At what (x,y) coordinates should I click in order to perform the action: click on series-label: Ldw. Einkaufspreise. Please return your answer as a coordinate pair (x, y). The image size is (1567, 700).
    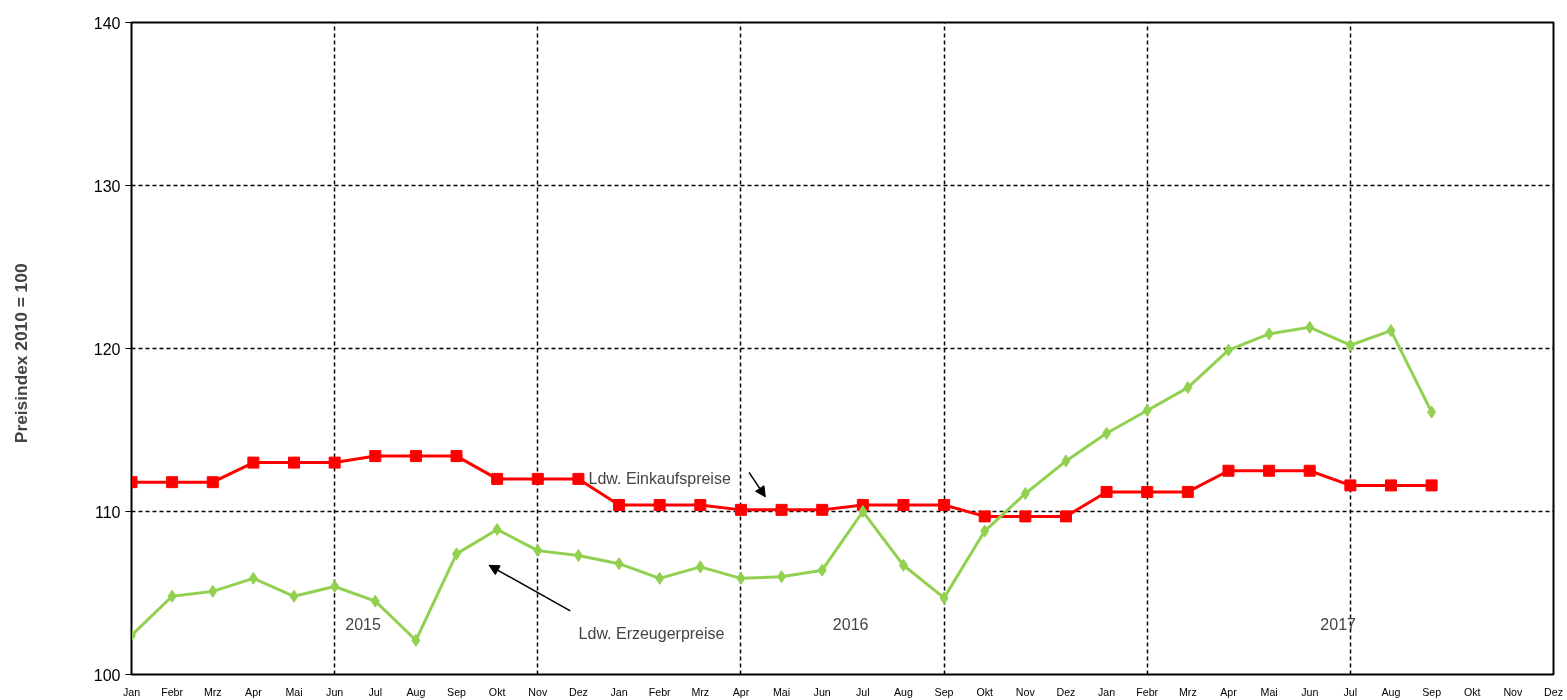
    Looking at the image, I should click on (659, 479).